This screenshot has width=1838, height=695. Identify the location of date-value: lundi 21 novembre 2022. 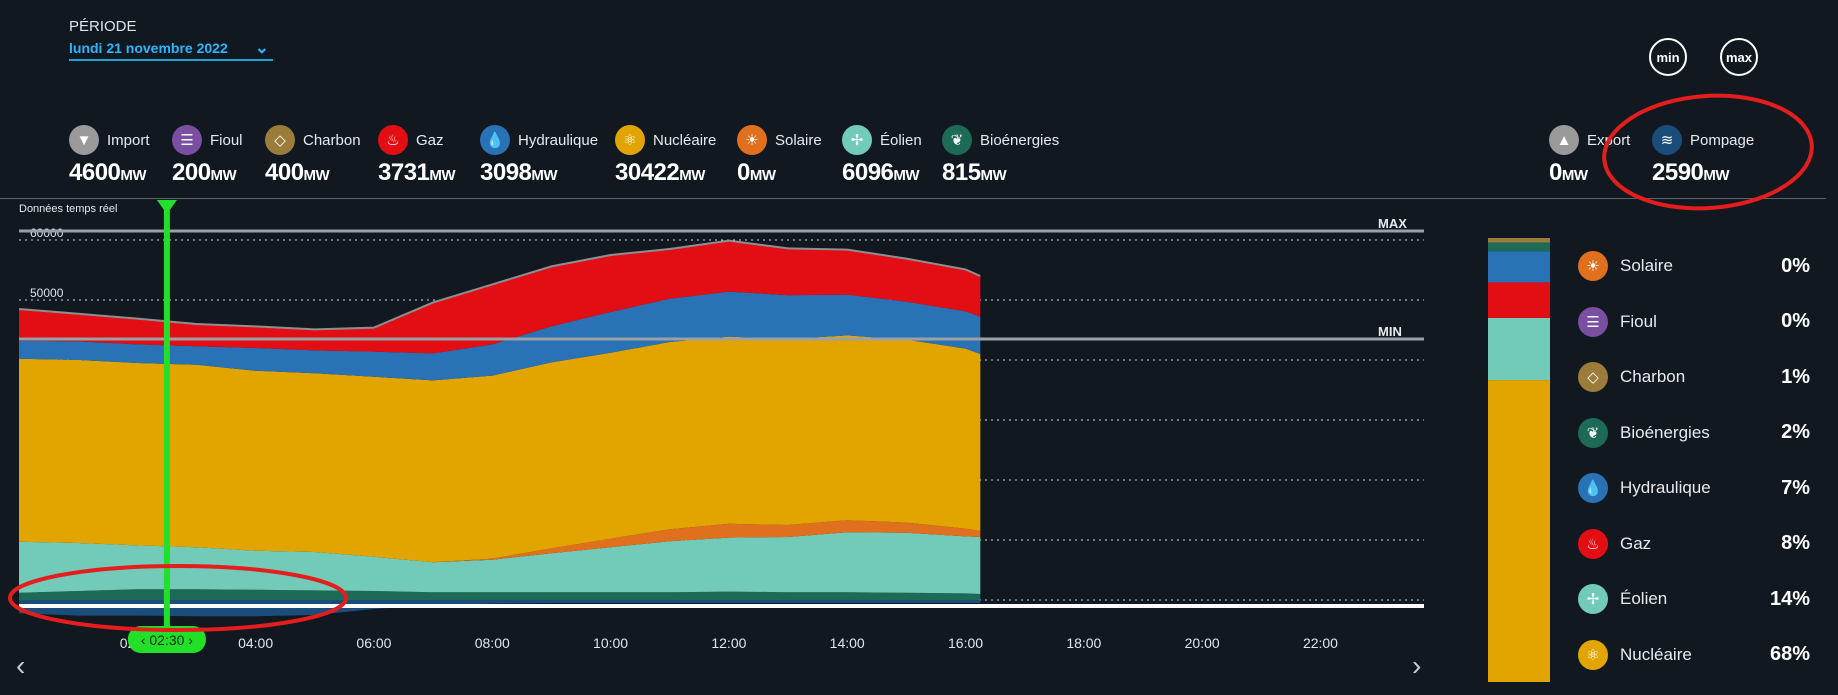
(148, 48).